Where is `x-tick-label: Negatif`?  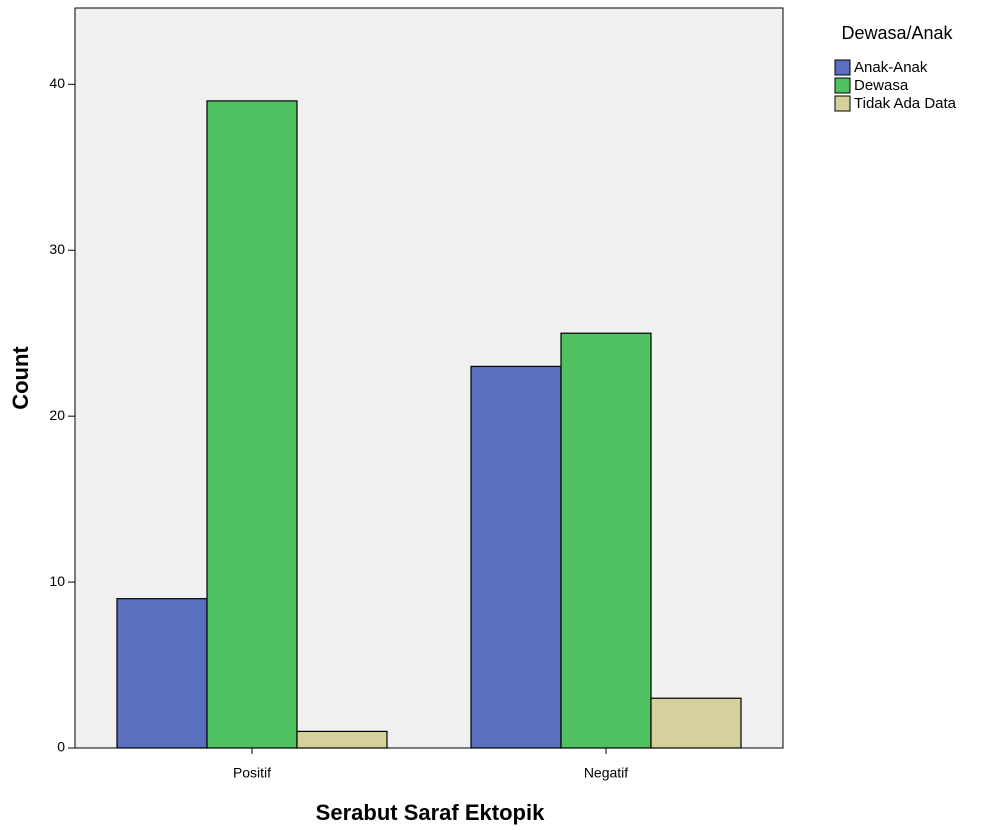 x-tick-label: Negatif is located at coordinates (606, 773).